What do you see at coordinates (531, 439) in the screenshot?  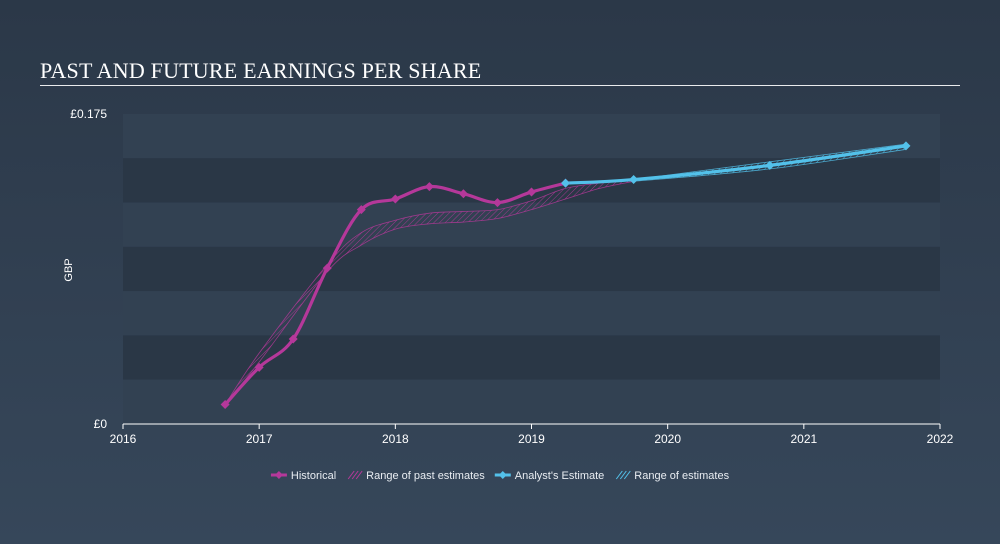 I see `x-tick-label: 2019` at bounding box center [531, 439].